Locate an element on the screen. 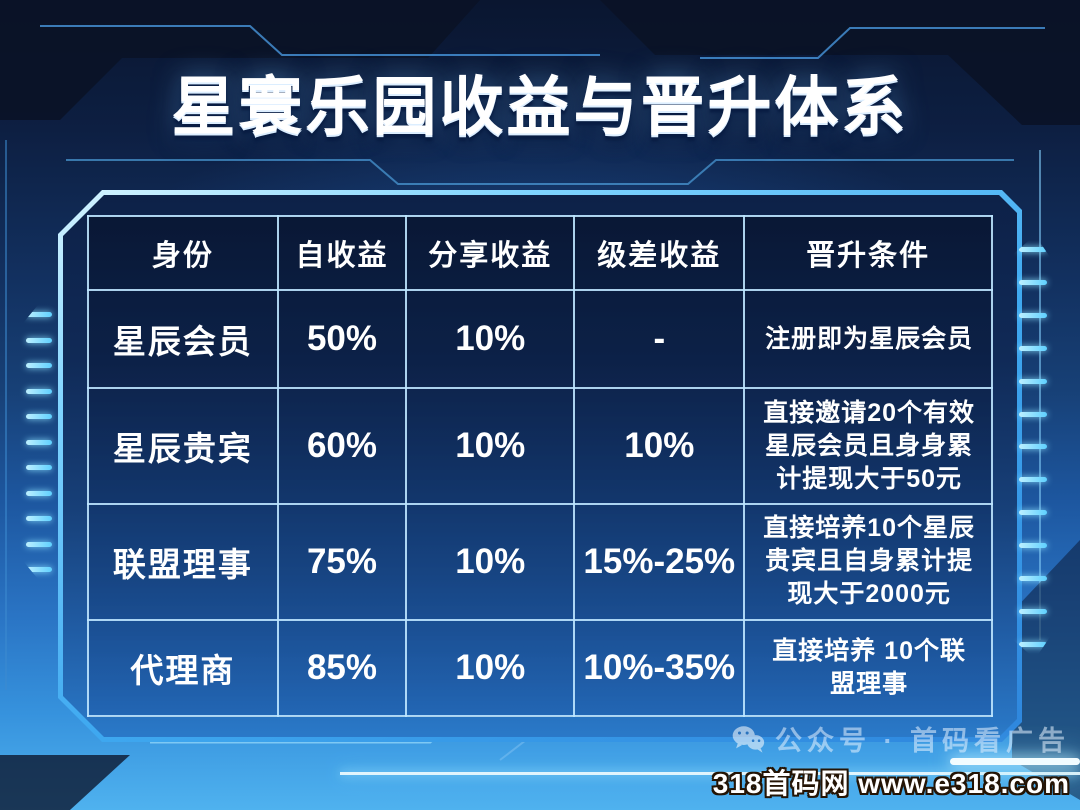 The image size is (1080, 810). cell-identity: 星辰会员 is located at coordinates (183, 339).